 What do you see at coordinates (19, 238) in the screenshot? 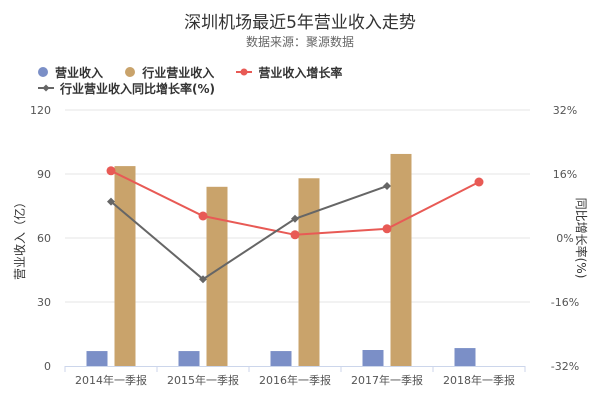
I see `y-axis-title: 营业收入（亿）` at bounding box center [19, 238].